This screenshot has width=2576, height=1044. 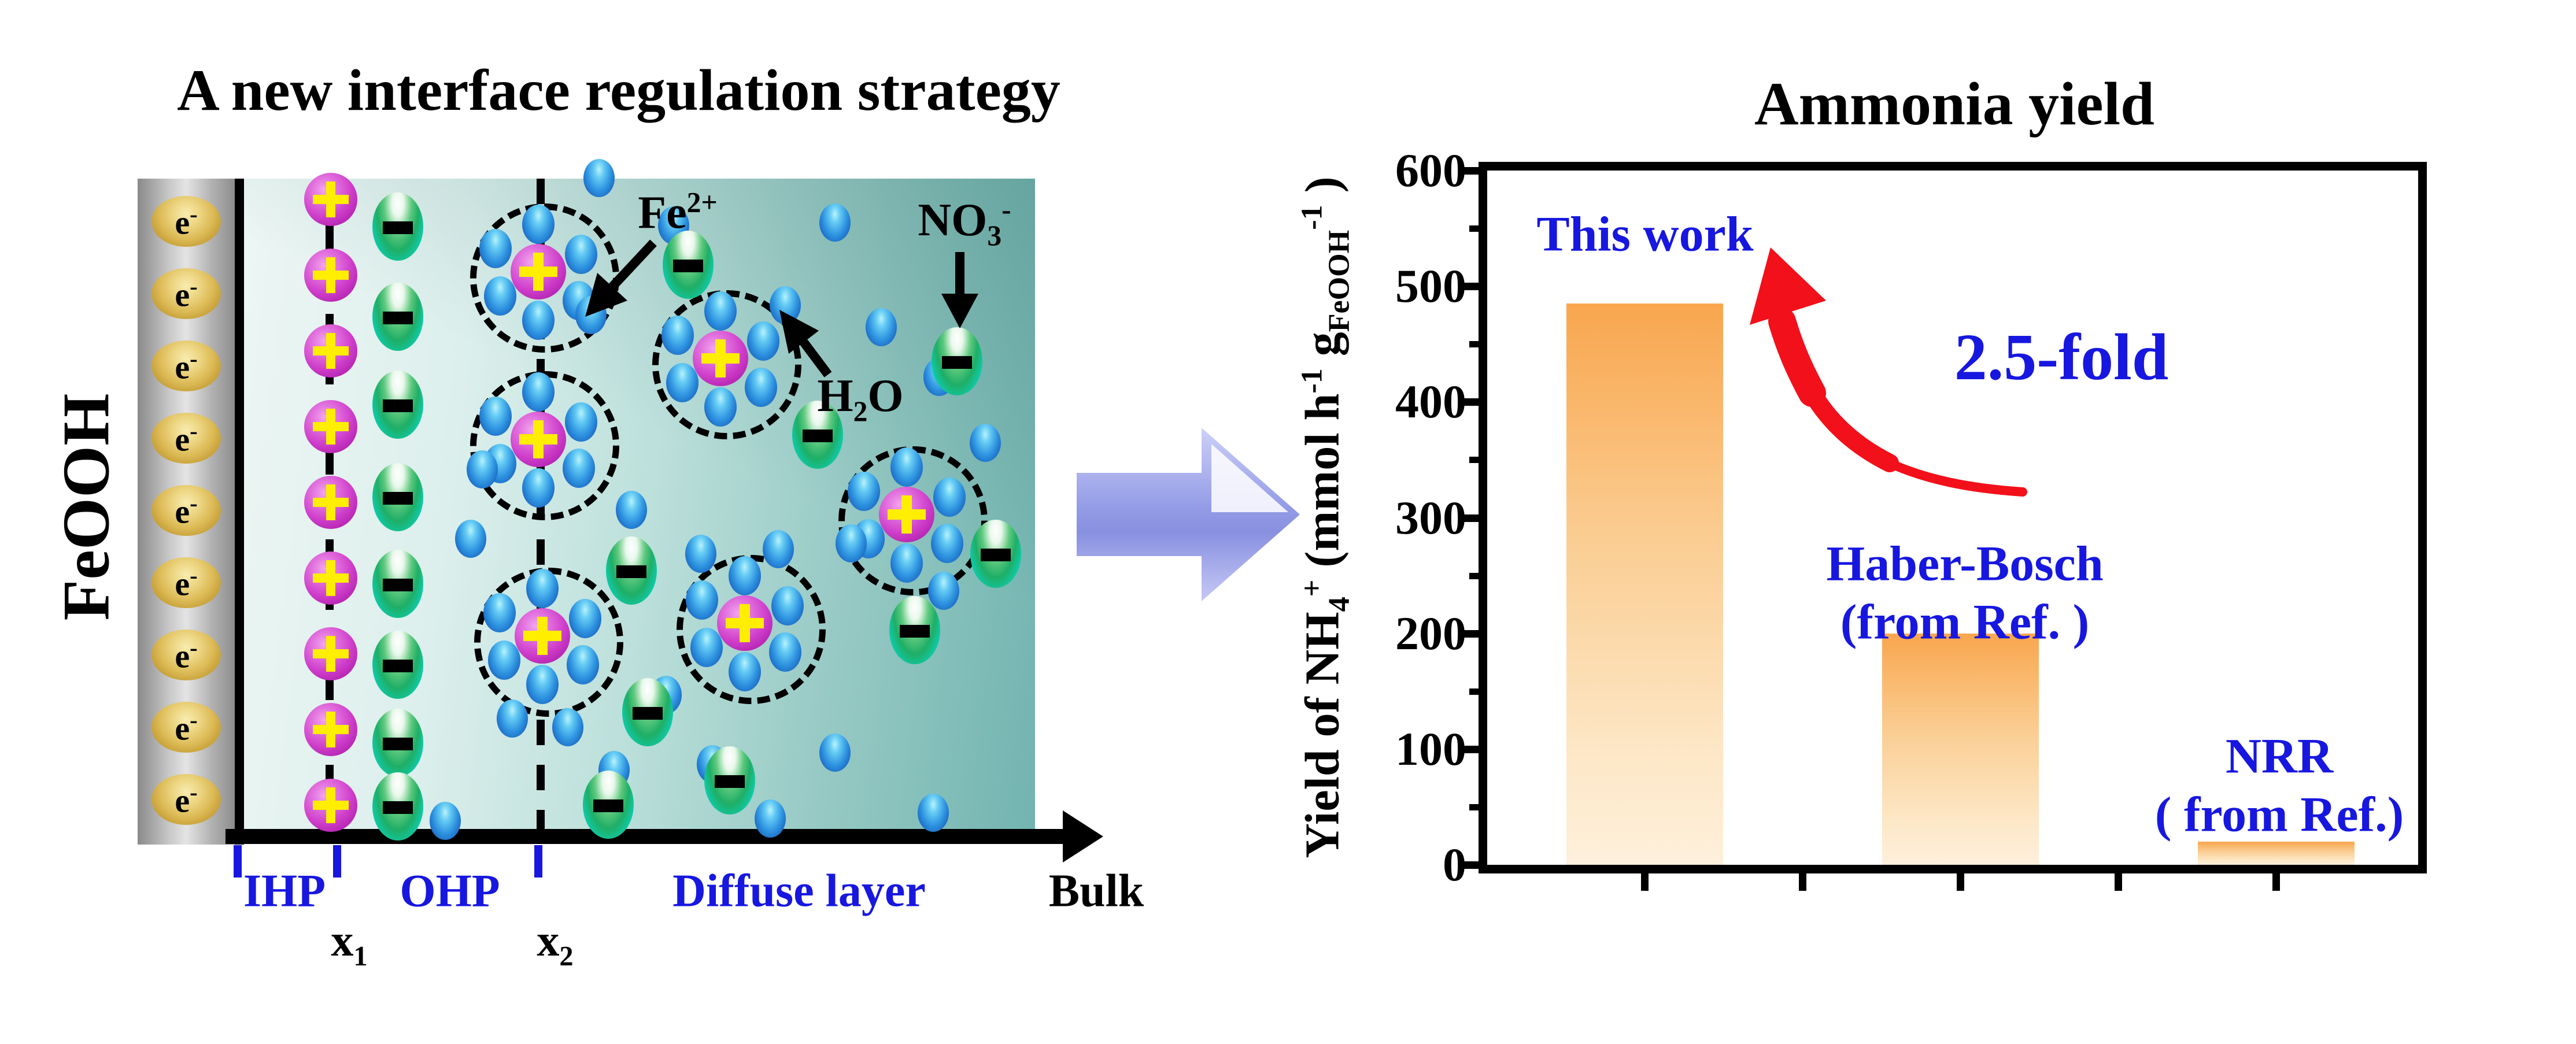 I want to click on bulk-region-label: Bulk, so click(x=1096, y=891).